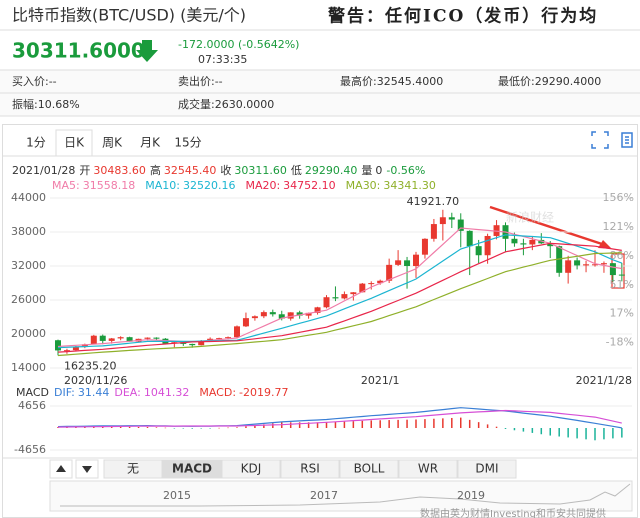 This screenshot has width=640, height=518. I want to click on period-tab: 15分, so click(187, 143).